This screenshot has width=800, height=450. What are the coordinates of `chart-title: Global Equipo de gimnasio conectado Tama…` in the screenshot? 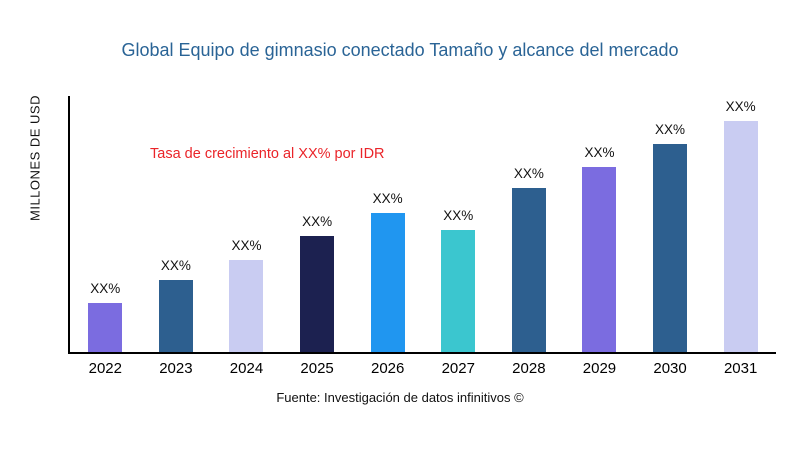 It's located at (400, 50).